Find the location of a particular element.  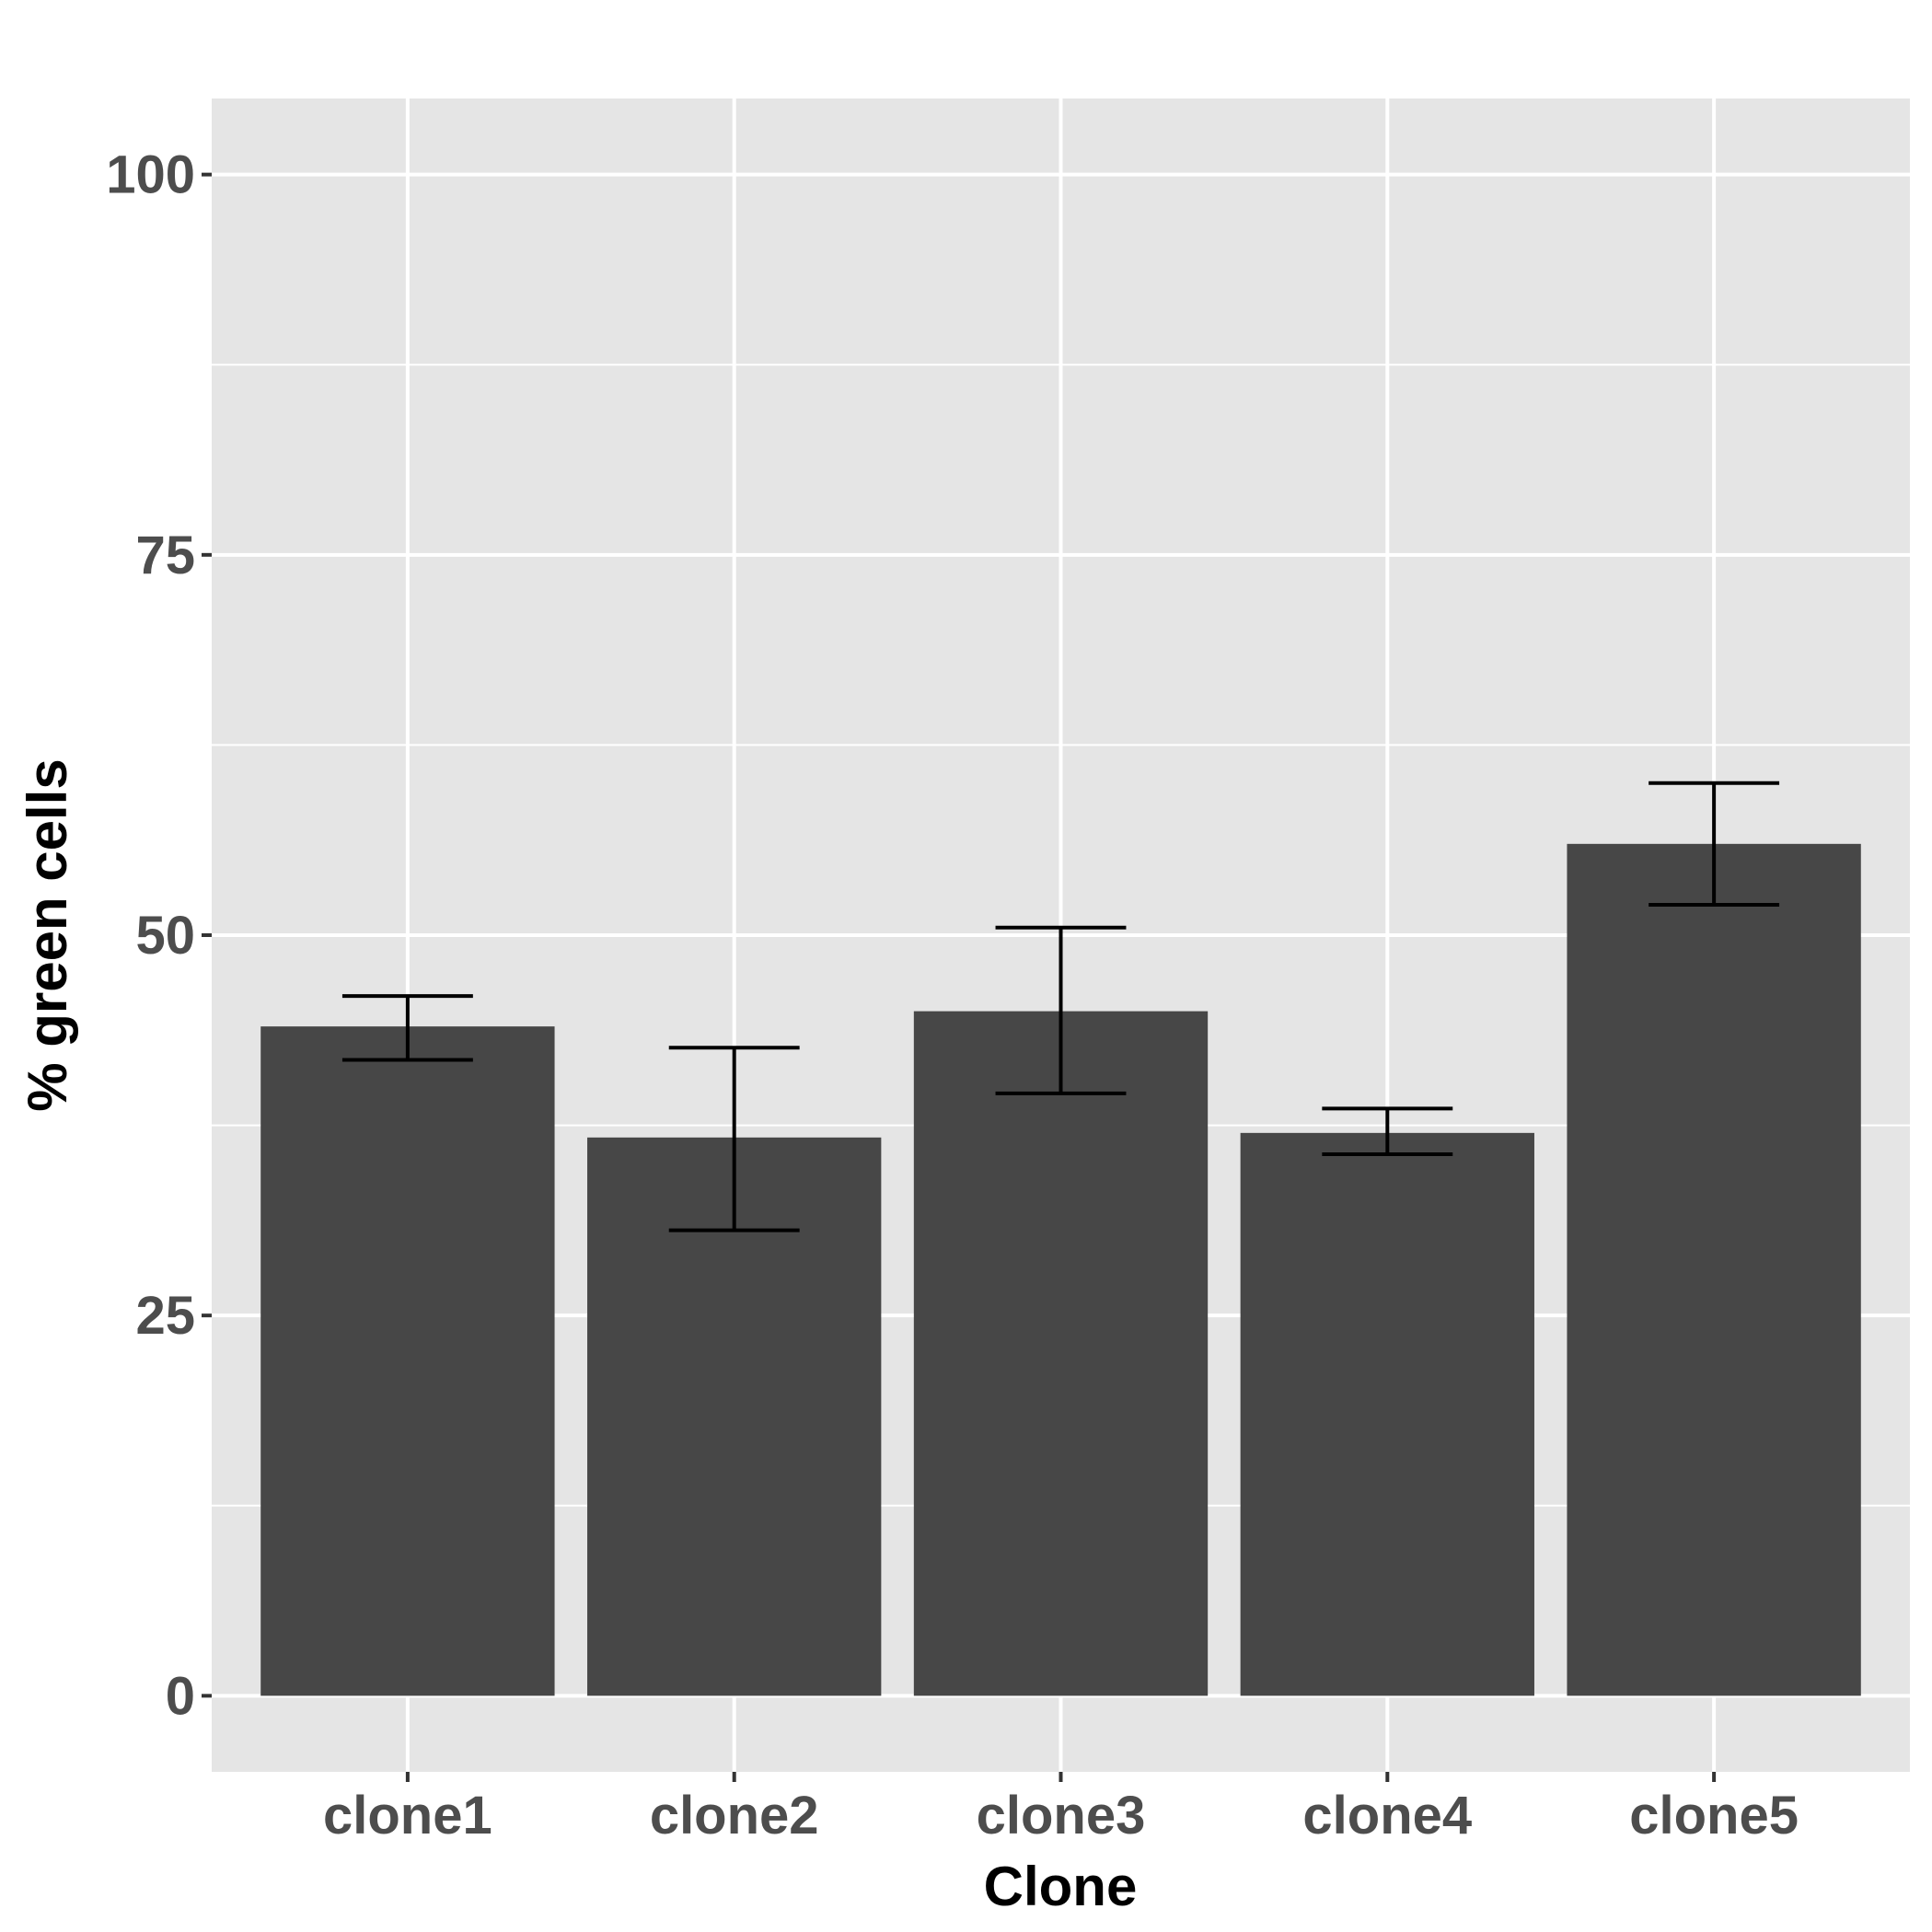

y-axis-title: % green cells is located at coordinates (48, 935).